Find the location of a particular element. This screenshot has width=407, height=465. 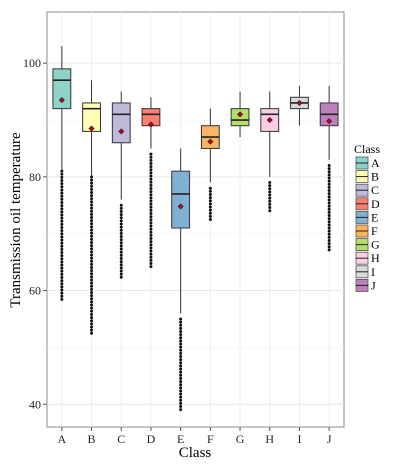

box-G is located at coordinates (240, 114).